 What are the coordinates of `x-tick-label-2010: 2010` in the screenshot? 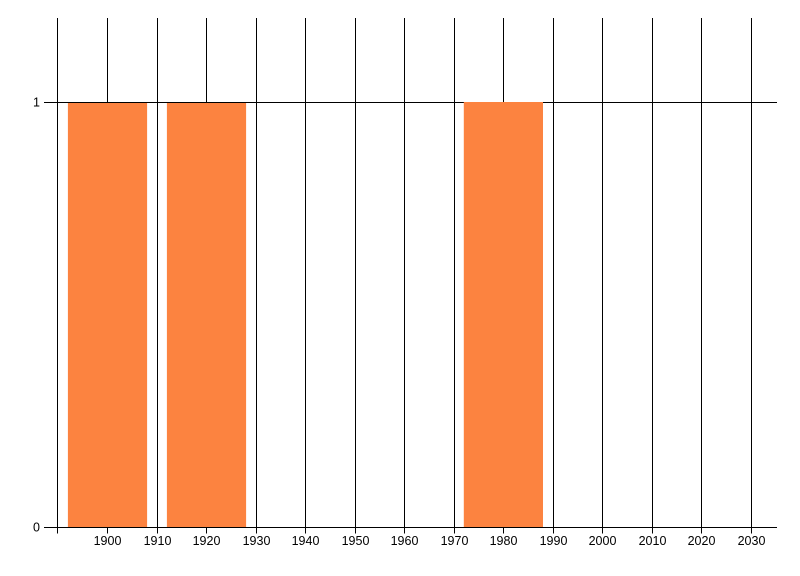 It's located at (653, 541).